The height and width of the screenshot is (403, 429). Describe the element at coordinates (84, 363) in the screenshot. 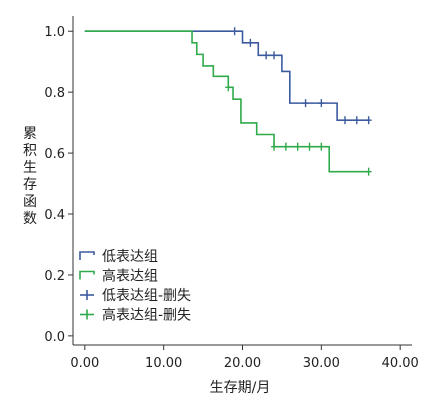

I see `x-tick-label: 0.00` at that location.